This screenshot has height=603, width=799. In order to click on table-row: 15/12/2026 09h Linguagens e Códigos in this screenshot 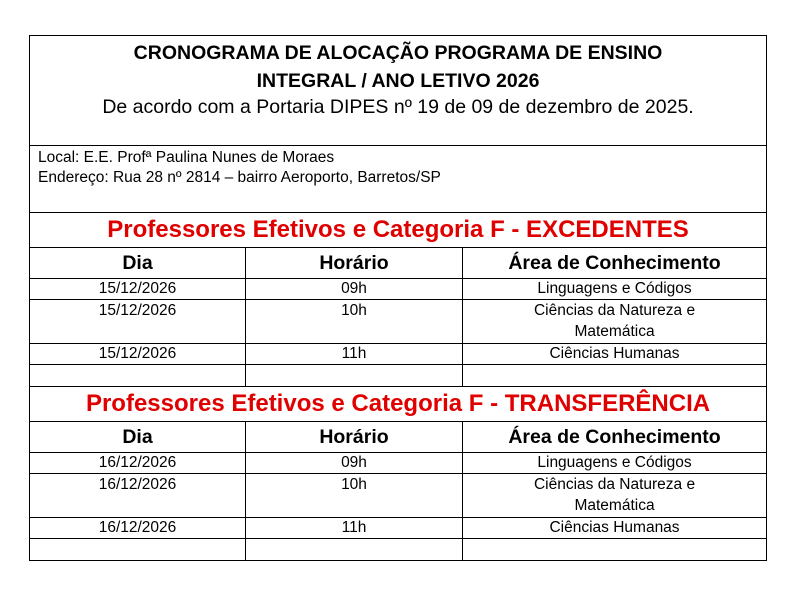, I will do `click(398, 289)`.